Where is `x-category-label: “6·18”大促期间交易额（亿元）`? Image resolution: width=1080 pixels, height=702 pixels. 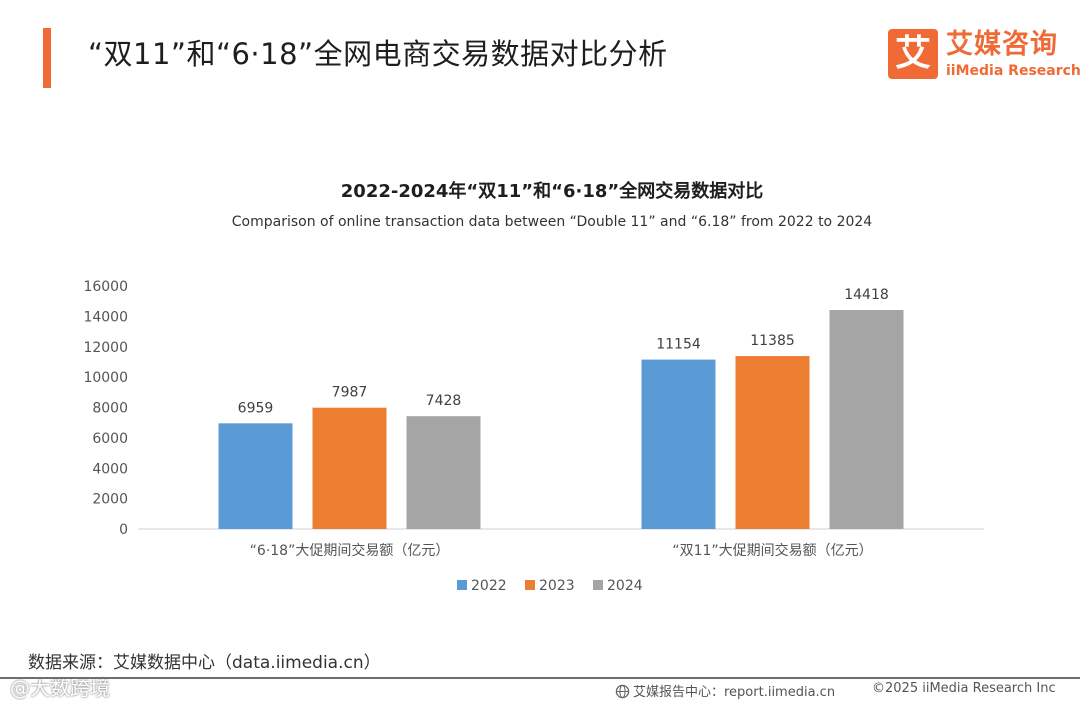 x-category-label: “6·18”大促期间交易额（亿元） is located at coordinates (350, 550).